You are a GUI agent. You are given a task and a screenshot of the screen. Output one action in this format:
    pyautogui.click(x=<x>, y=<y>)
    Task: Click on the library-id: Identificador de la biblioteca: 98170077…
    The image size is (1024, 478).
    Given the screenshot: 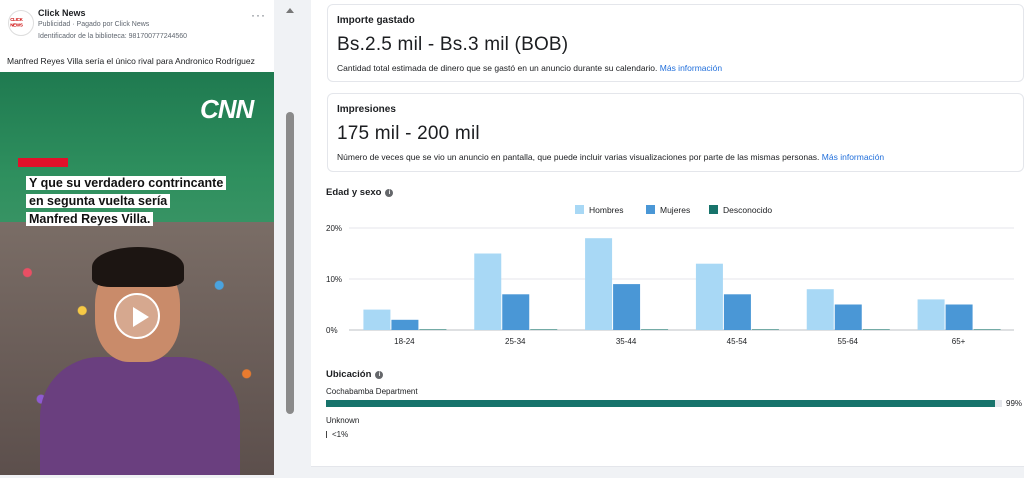 What is the action you would take?
    pyautogui.click(x=113, y=36)
    